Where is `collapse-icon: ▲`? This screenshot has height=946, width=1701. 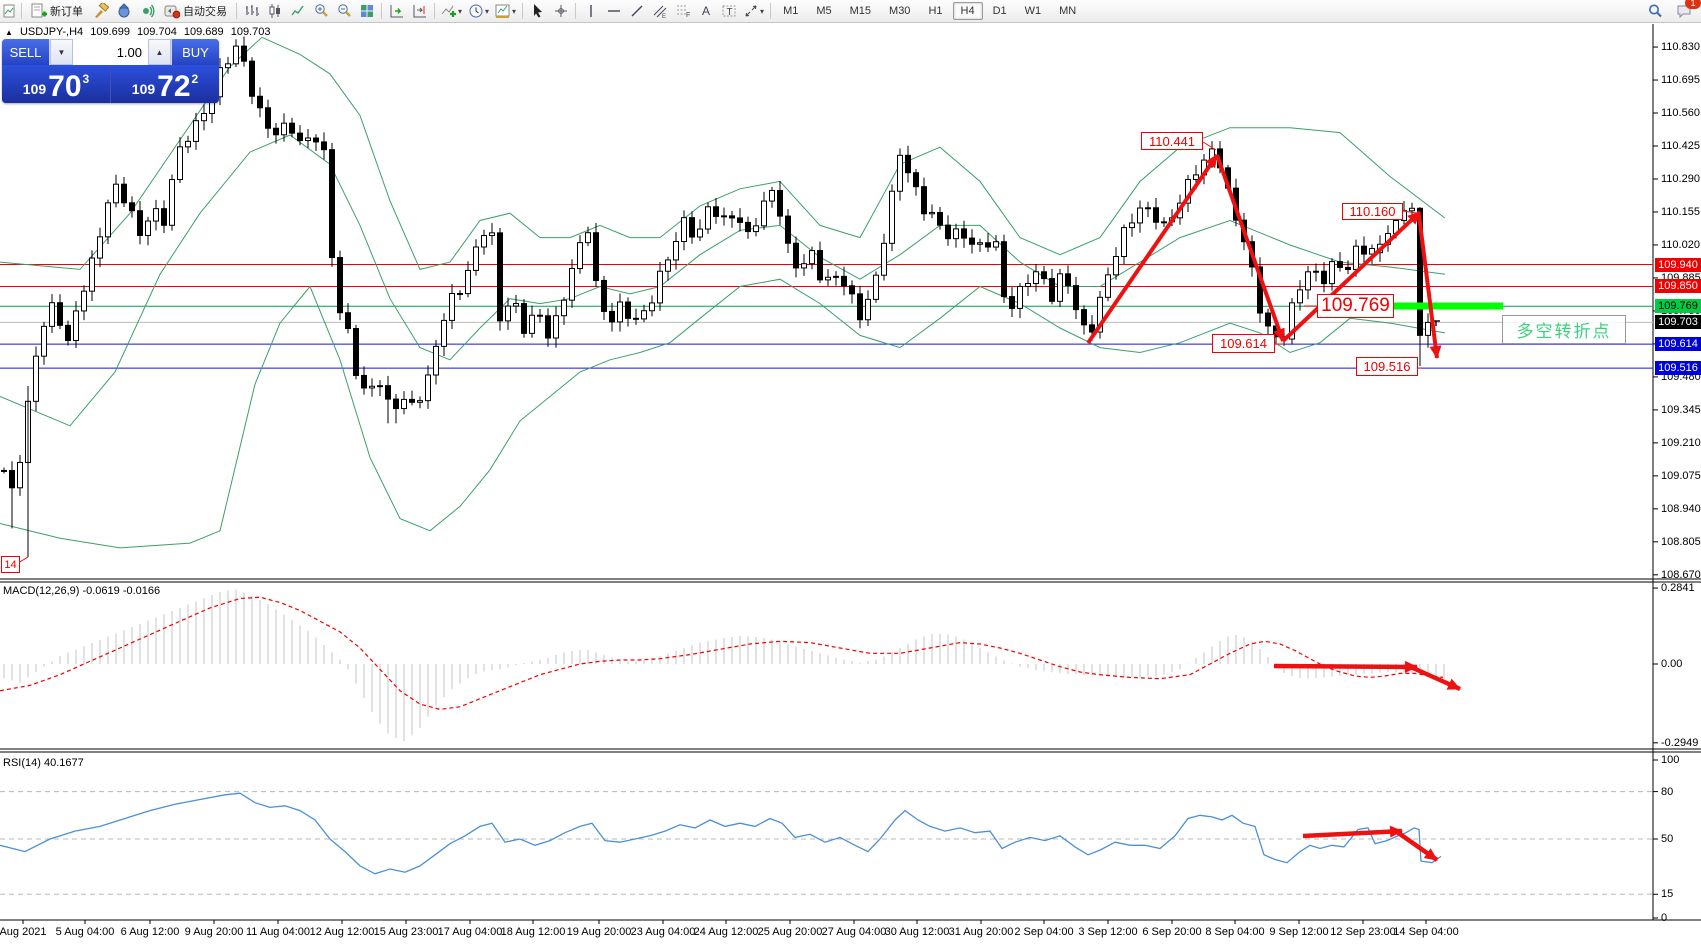
collapse-icon: ▲ is located at coordinates (9, 32).